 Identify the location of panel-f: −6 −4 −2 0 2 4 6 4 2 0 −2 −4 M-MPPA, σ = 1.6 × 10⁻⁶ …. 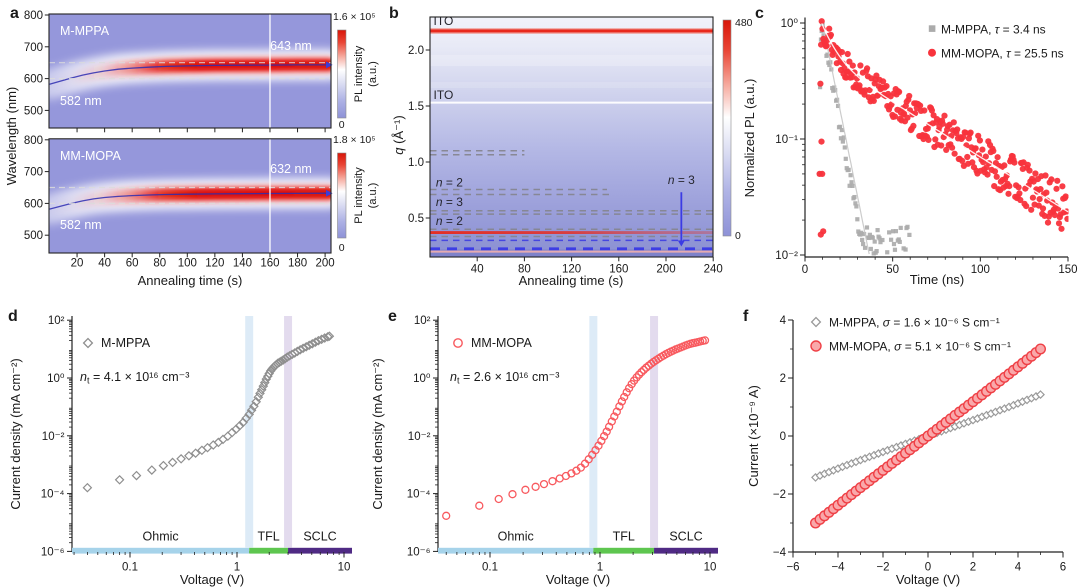
(904, 447).